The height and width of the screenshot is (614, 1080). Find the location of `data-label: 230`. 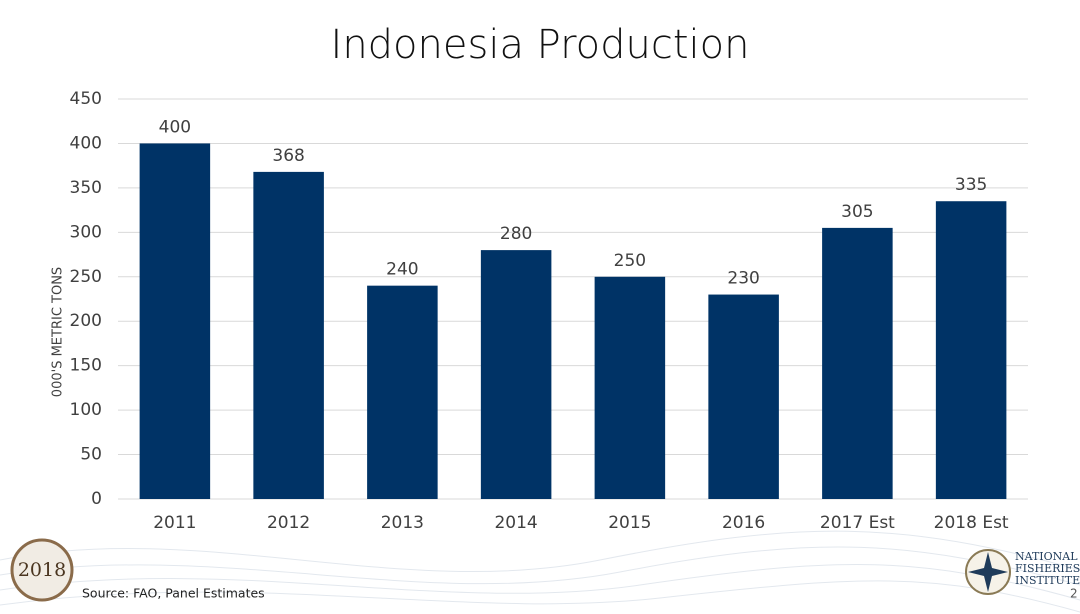

data-label: 230 is located at coordinates (743, 279).